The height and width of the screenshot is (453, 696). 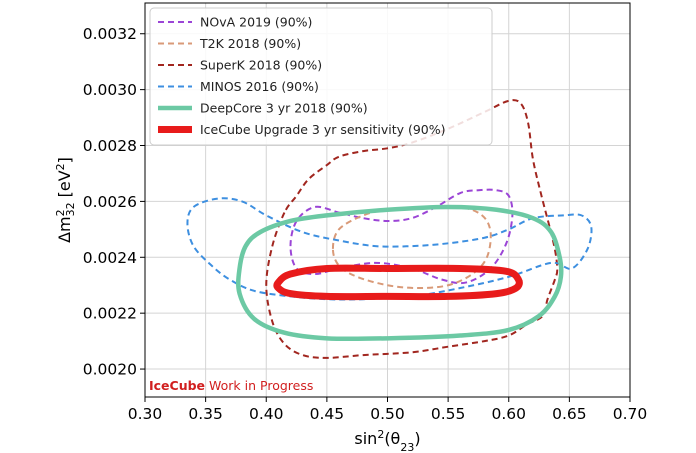 What do you see at coordinates (205, 414) in the screenshot?
I see `x-tick-label: 0.35` at bounding box center [205, 414].